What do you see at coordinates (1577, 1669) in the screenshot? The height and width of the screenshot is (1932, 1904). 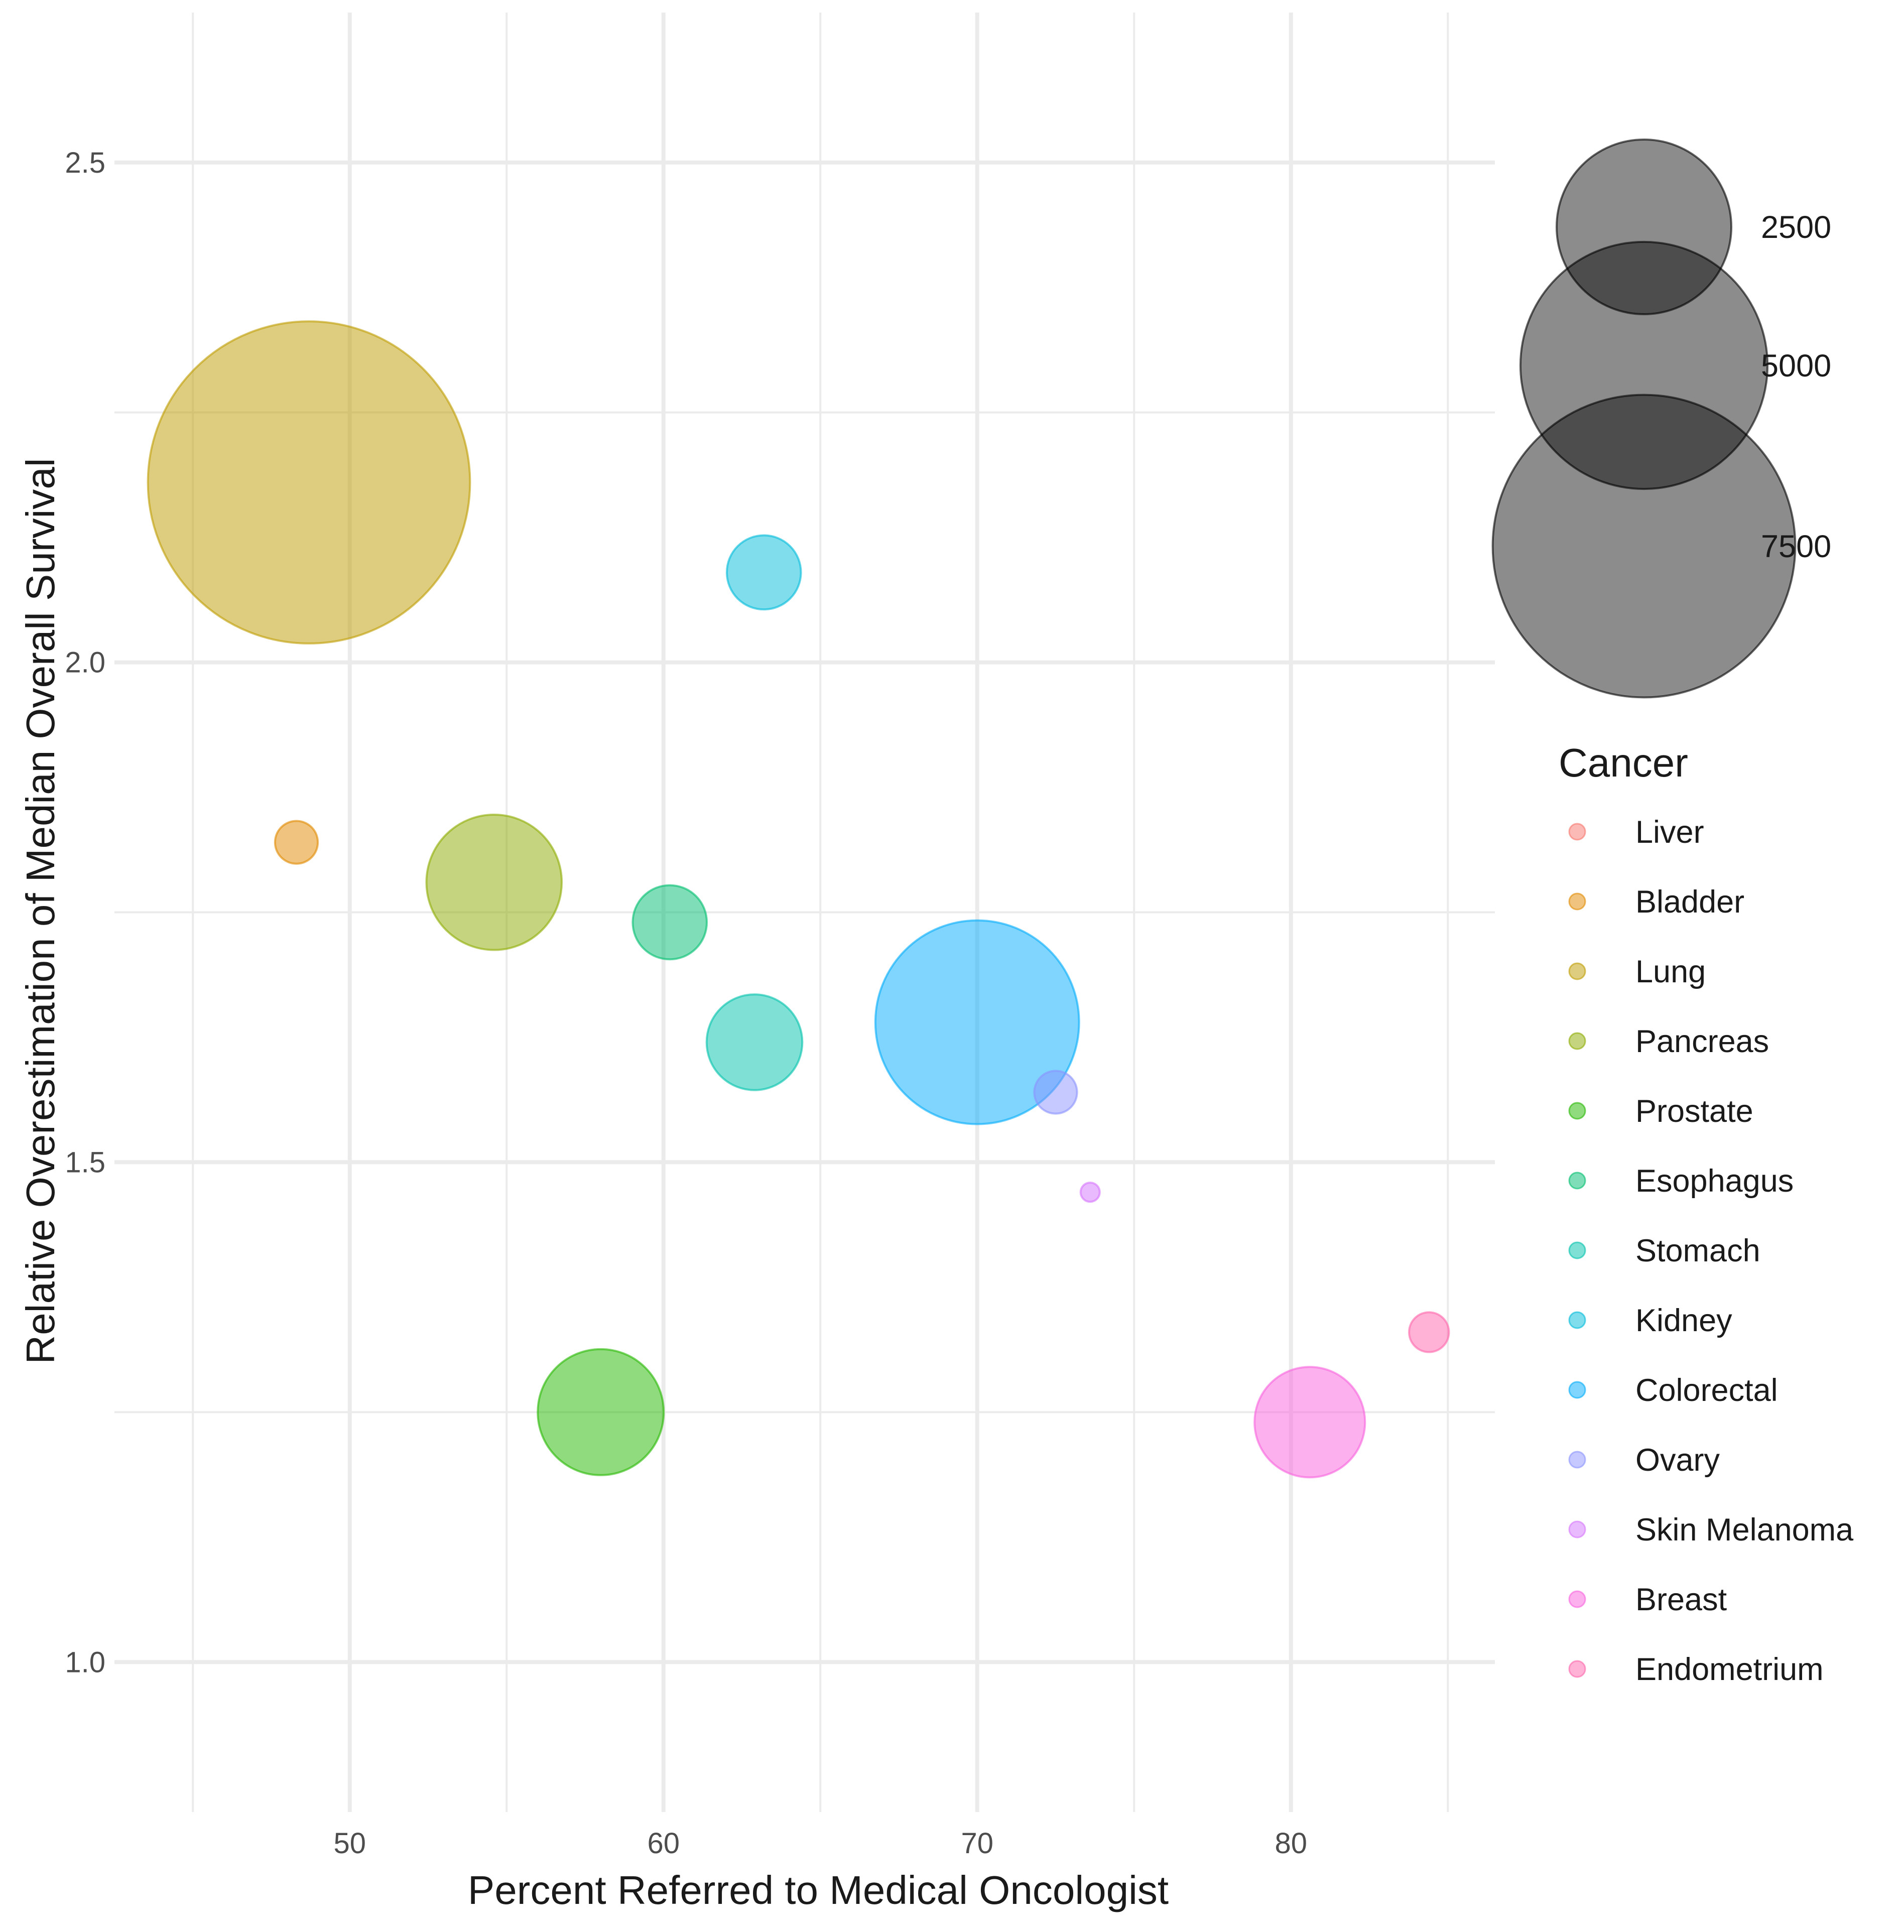 I see `legend-key-endometrium` at bounding box center [1577, 1669].